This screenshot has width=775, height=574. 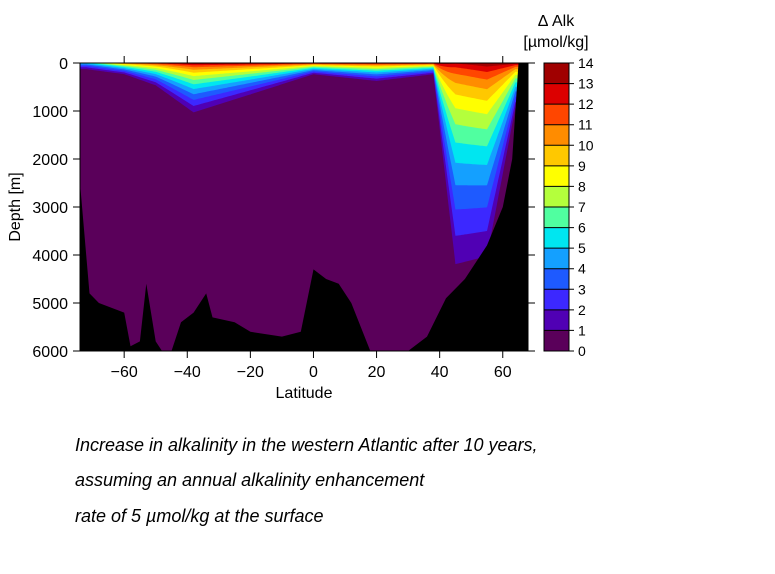 I want to click on y-tick-label: 6000, so click(x=50, y=352).